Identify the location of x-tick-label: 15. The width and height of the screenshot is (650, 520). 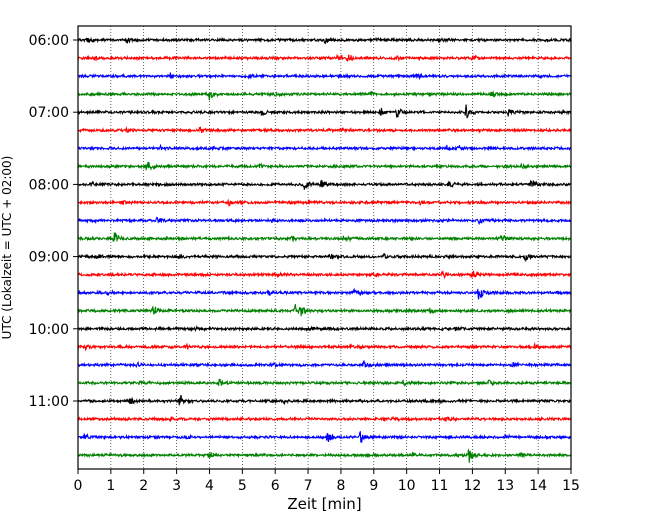
(571, 486).